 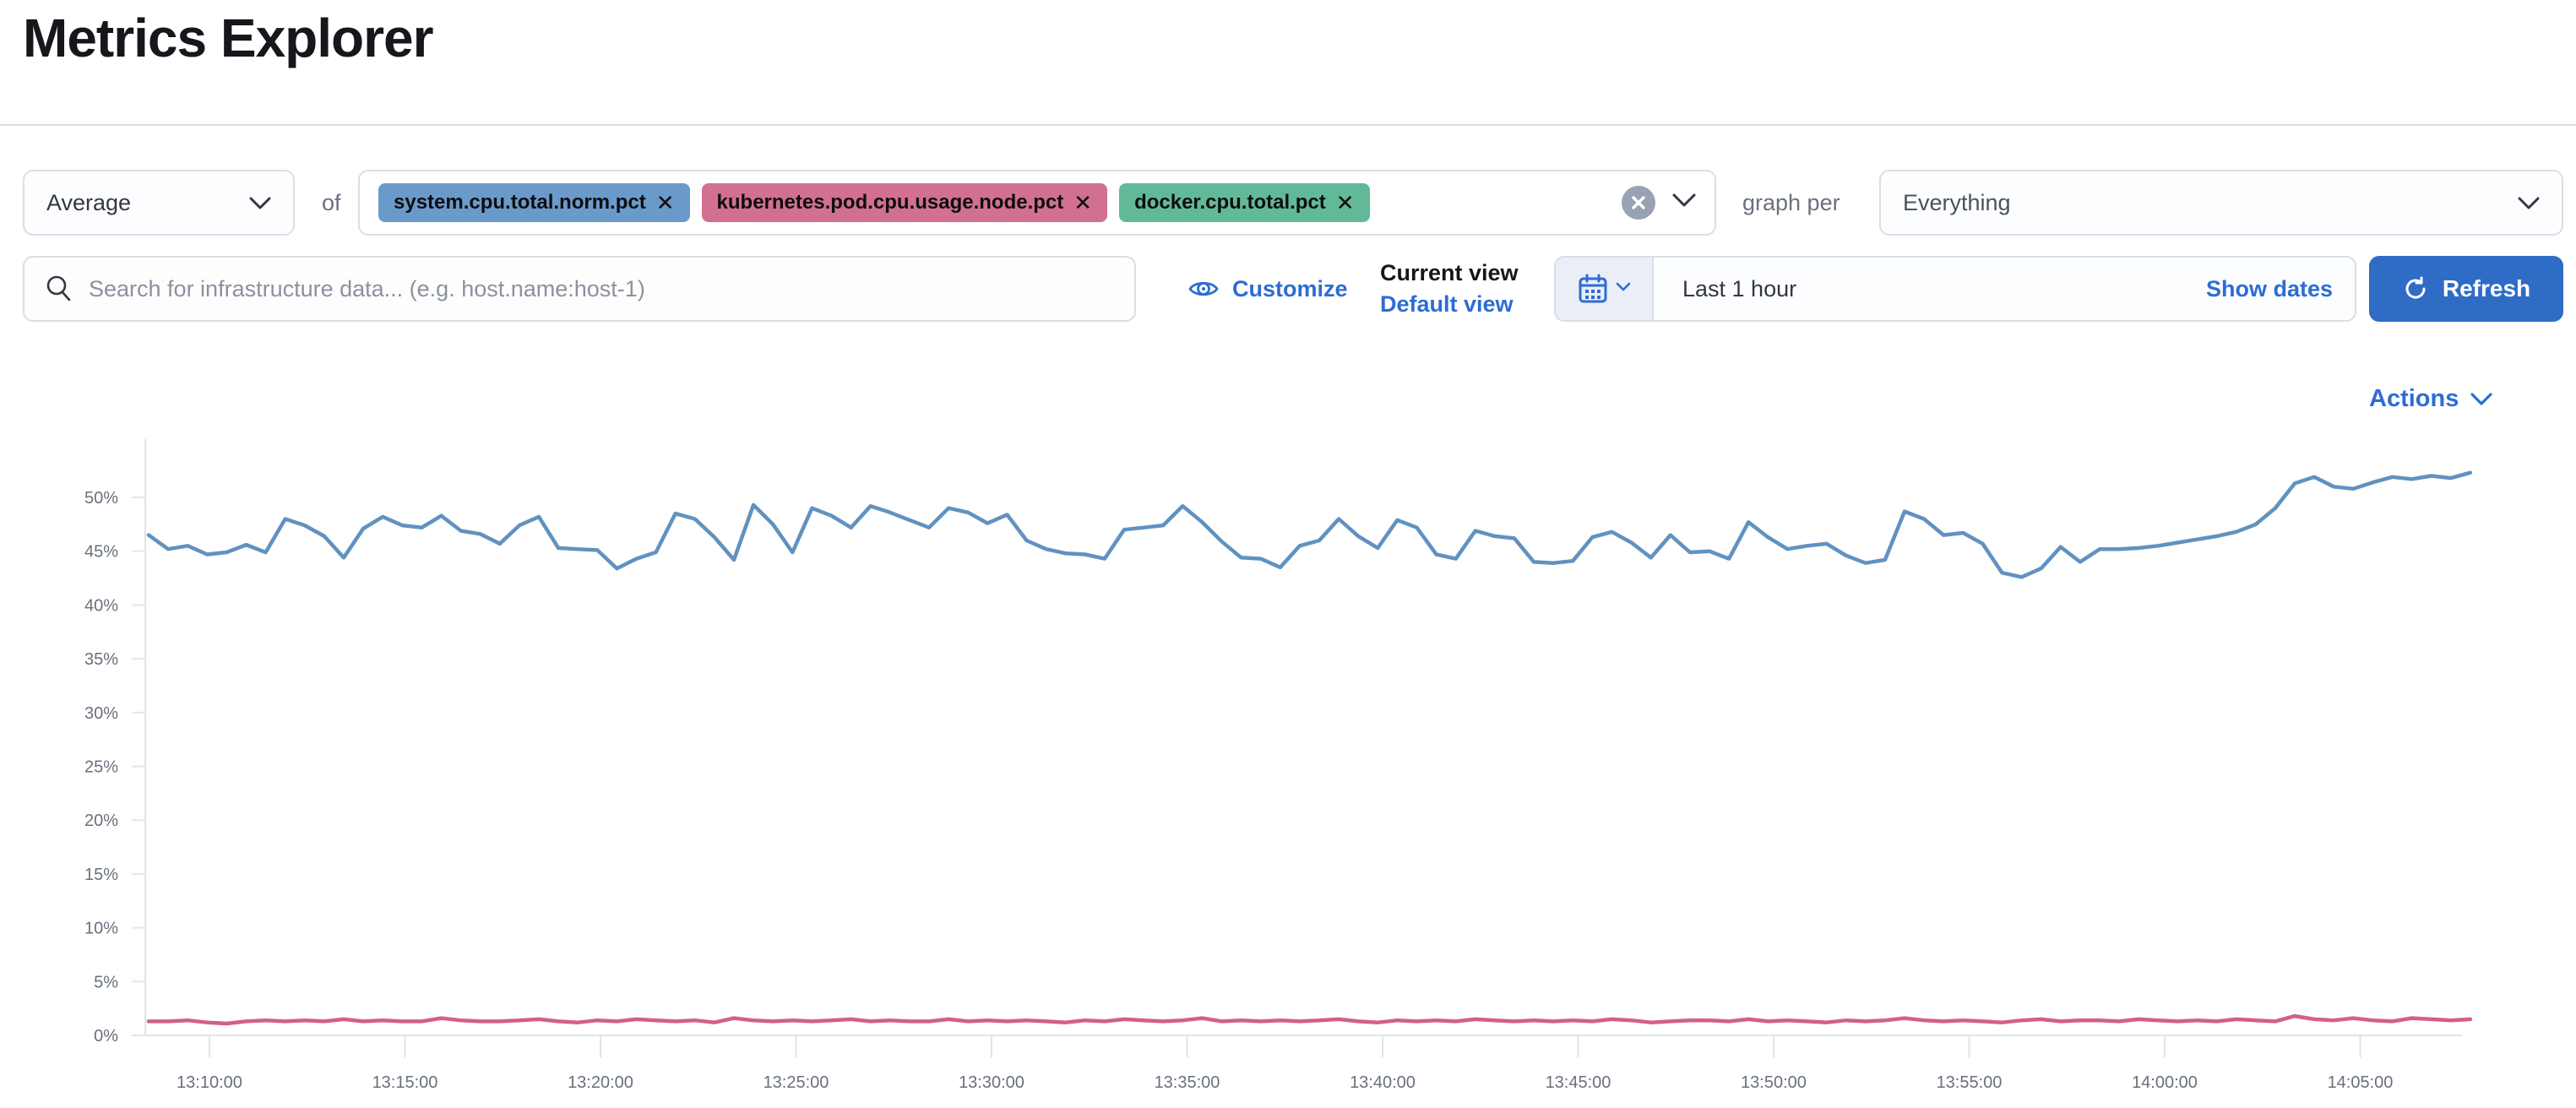 What do you see at coordinates (101, 821) in the screenshot?
I see `y-axis-label: 20%` at bounding box center [101, 821].